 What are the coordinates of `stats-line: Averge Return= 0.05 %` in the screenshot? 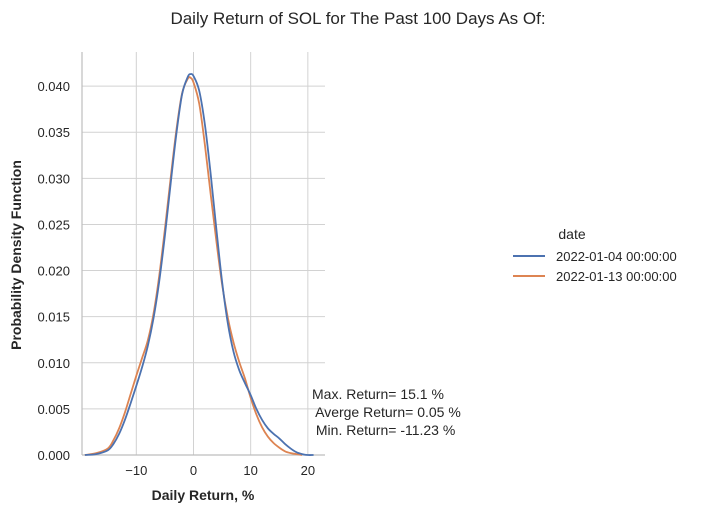 It's located at (386, 412).